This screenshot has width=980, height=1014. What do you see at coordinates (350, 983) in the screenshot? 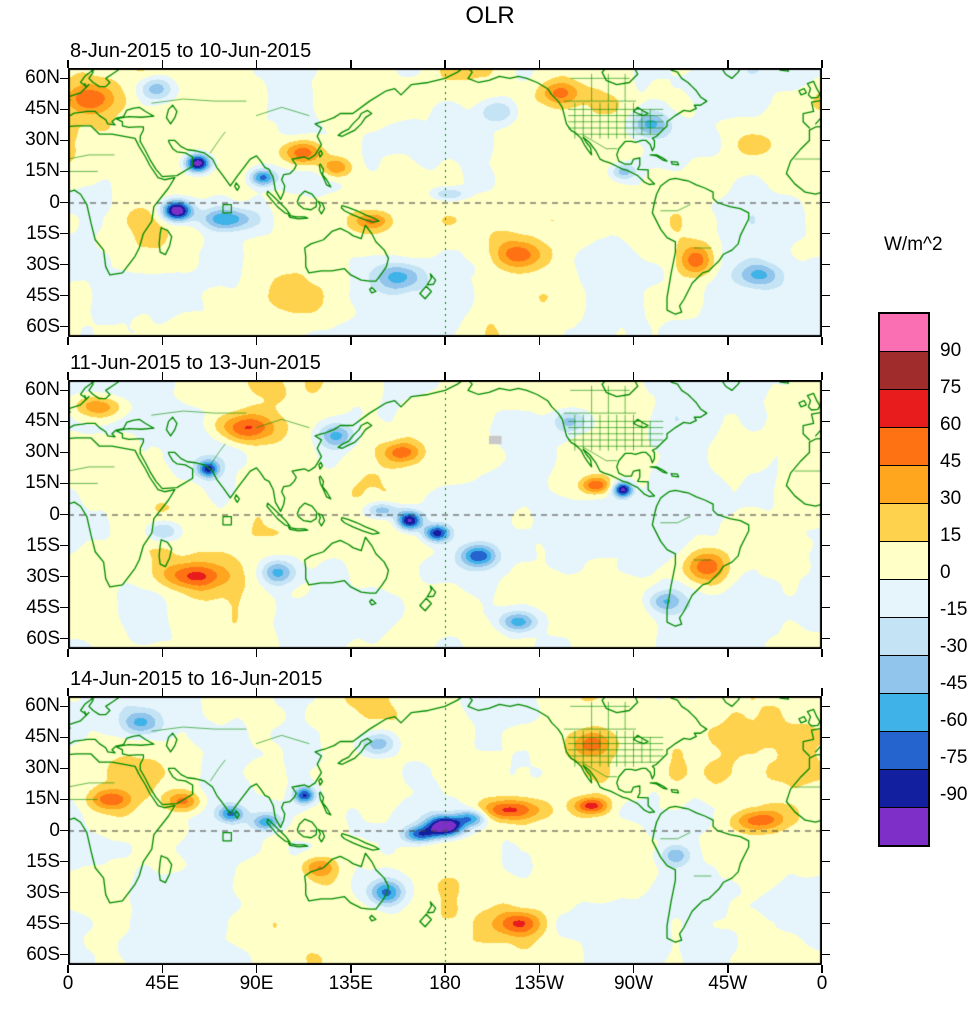
I see `x-axis-tick-label: 135E` at bounding box center [350, 983].